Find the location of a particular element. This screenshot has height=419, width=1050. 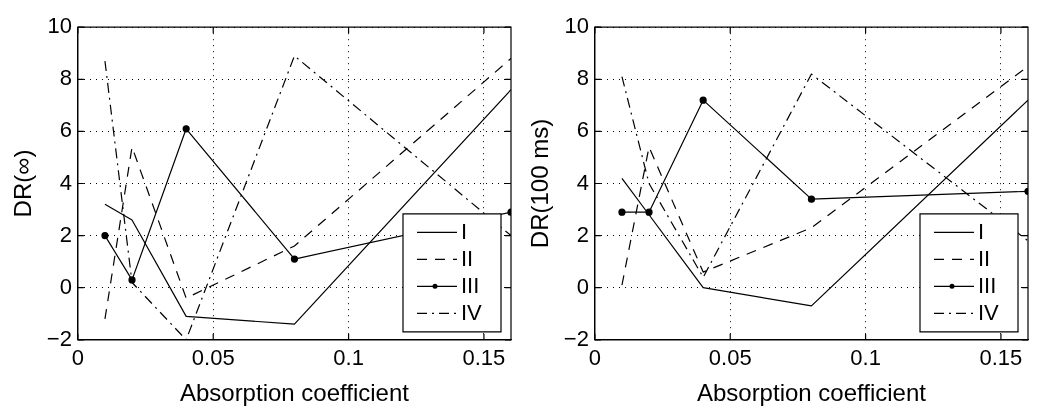

y-axis-title: DR(100 ms) is located at coordinates (540, 183).